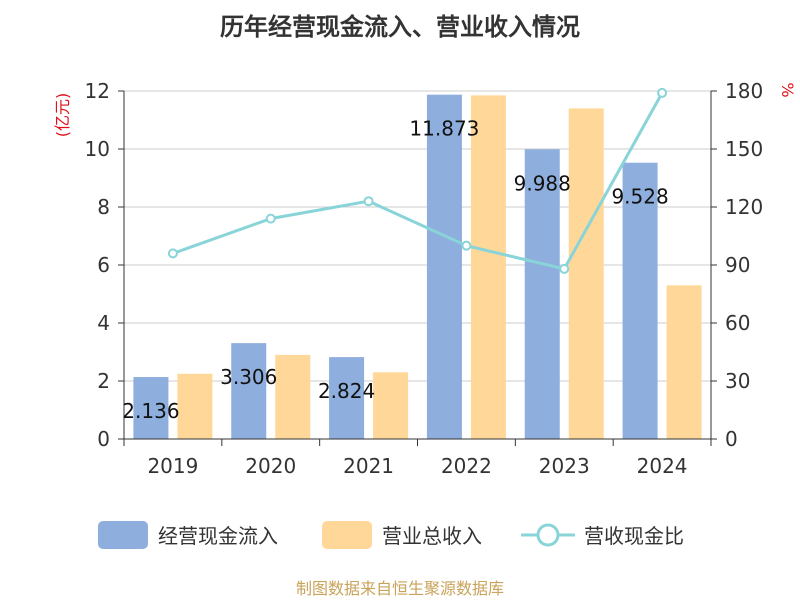 This screenshot has width=800, height=600. Describe the element at coordinates (103, 439) in the screenshot. I see `y-left-tick-label: 0` at that location.